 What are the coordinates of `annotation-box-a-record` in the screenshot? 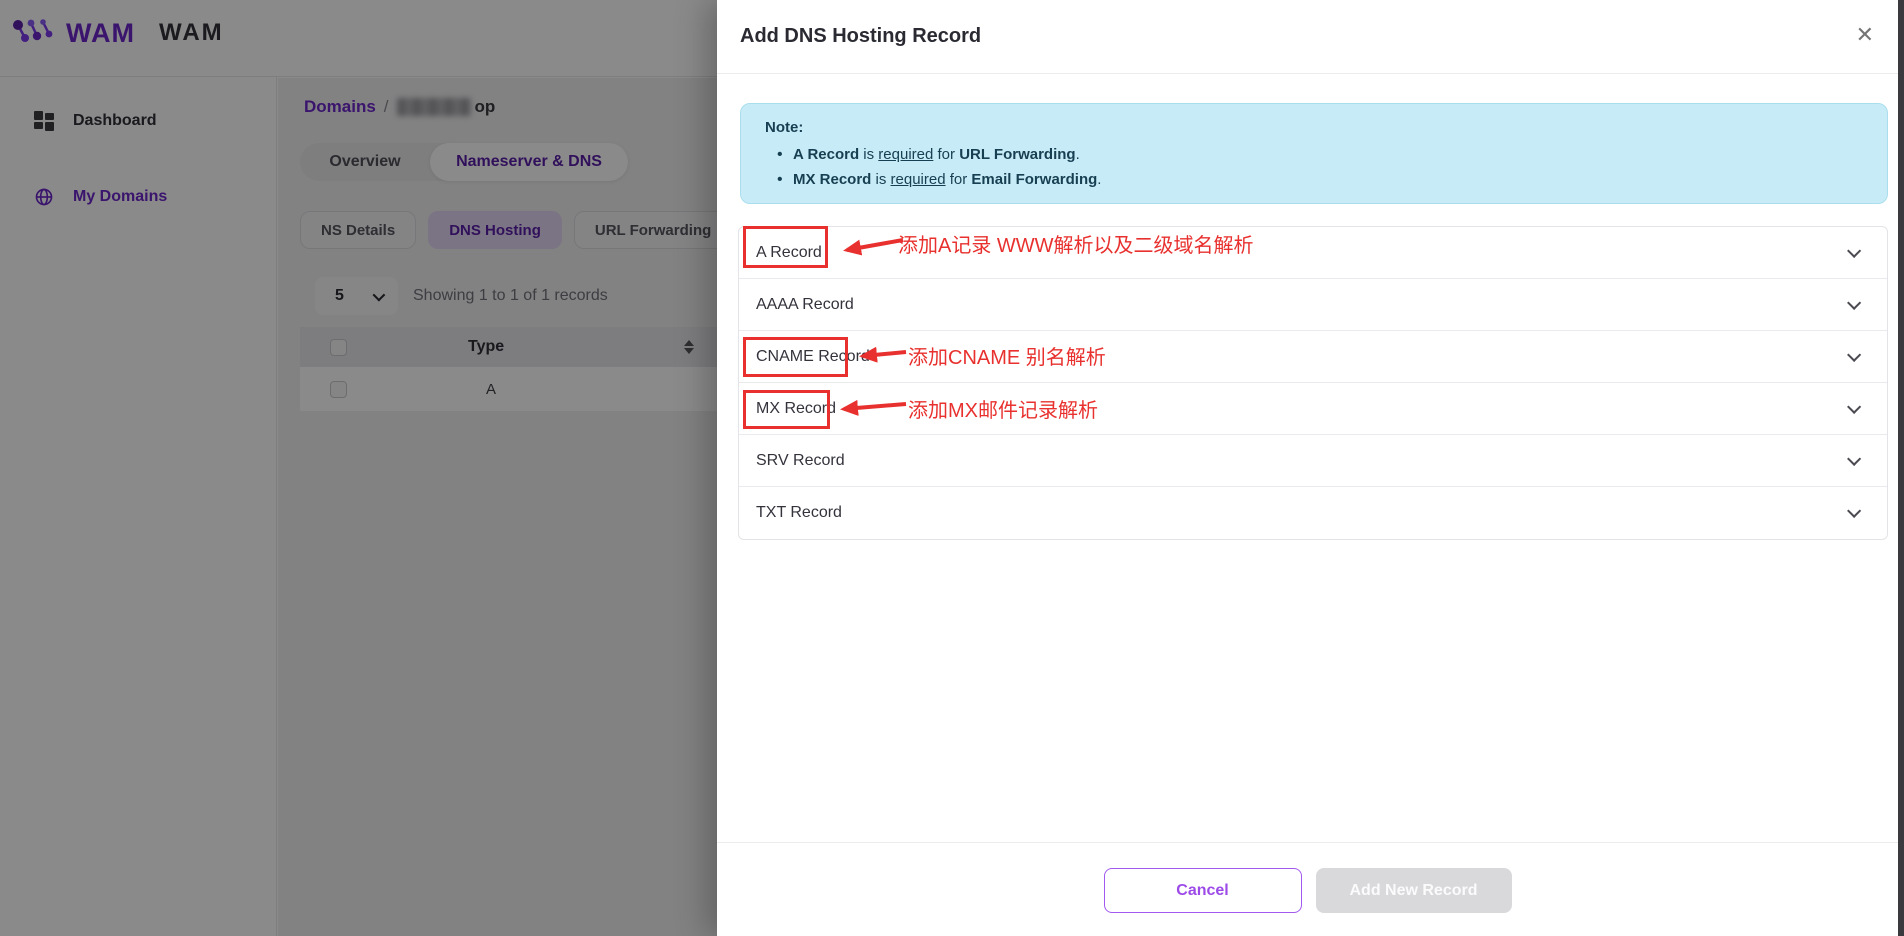 It's located at (785, 247).